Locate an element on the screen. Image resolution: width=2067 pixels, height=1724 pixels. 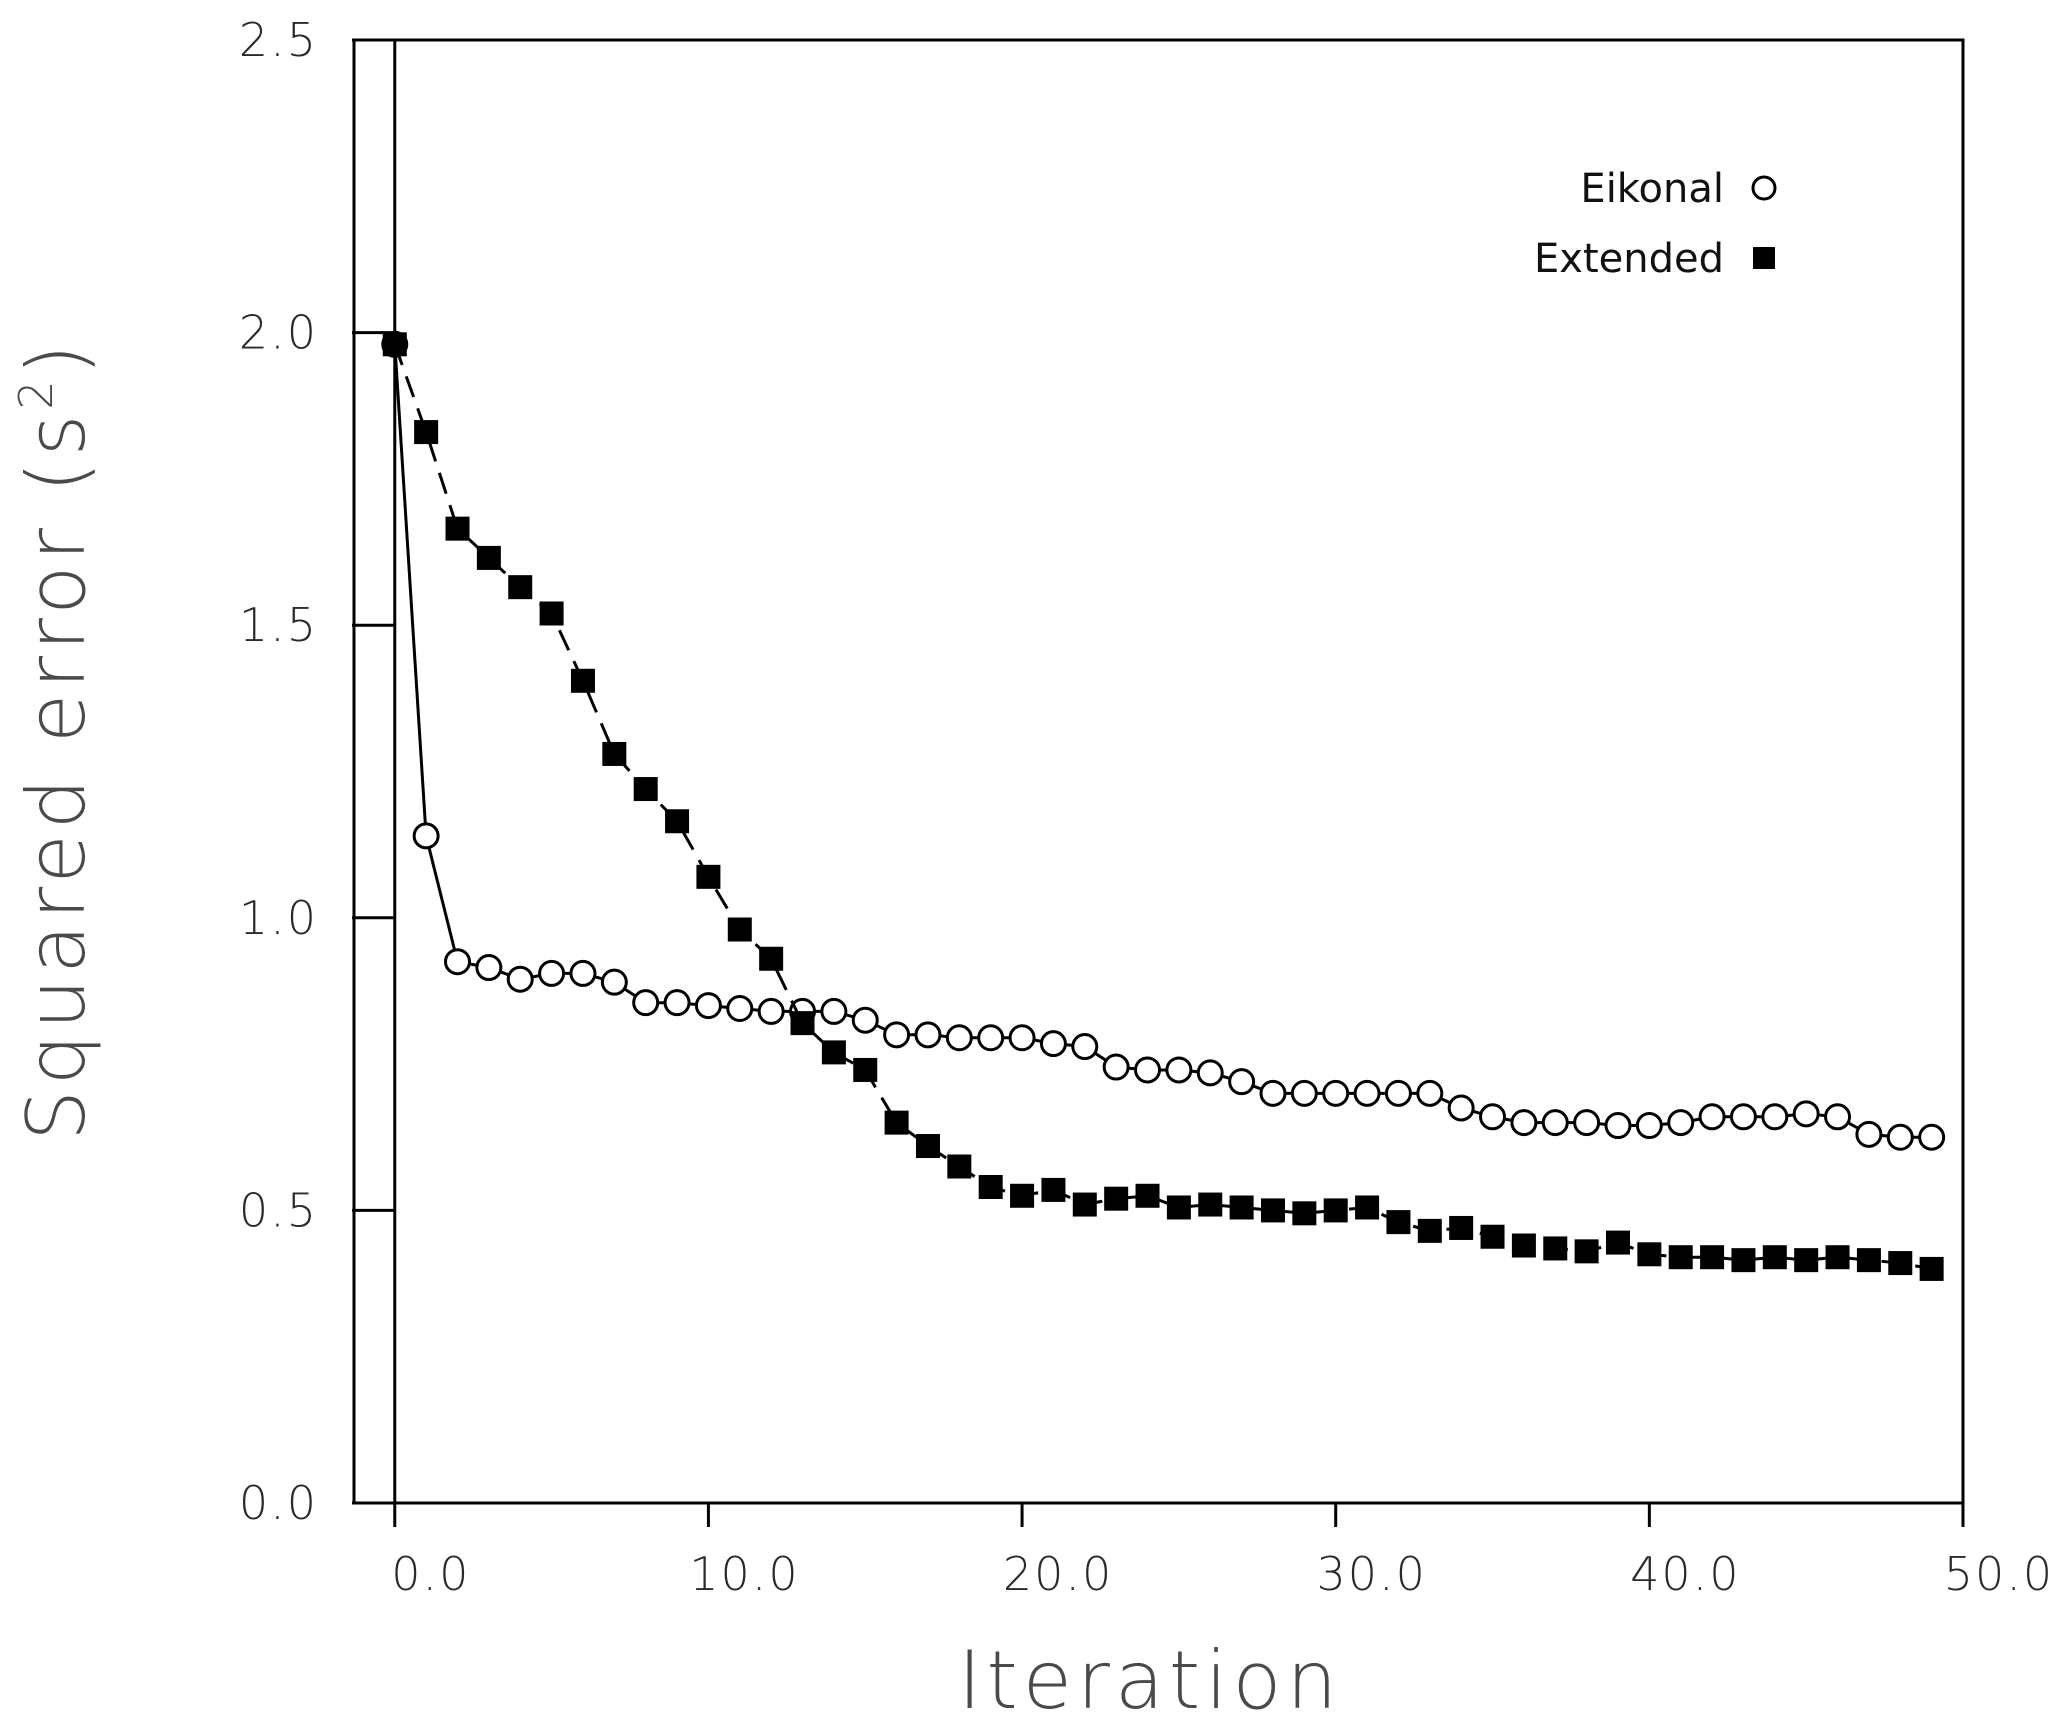
y-axis: 0.0 0.5 1.0 1.5 2.0 2.5 is located at coordinates (318, 771).